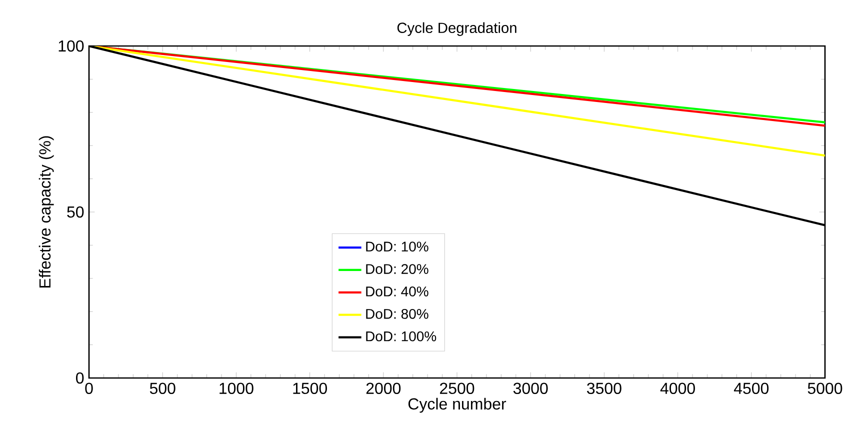  I want to click on x-tick-label: 1500, so click(310, 388).